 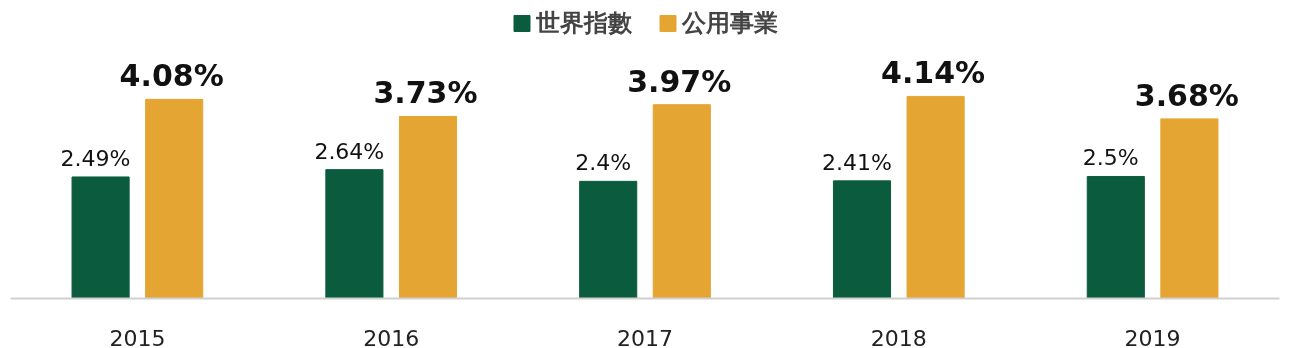 I want to click on data-label: 3.68%, so click(x=1186, y=95).